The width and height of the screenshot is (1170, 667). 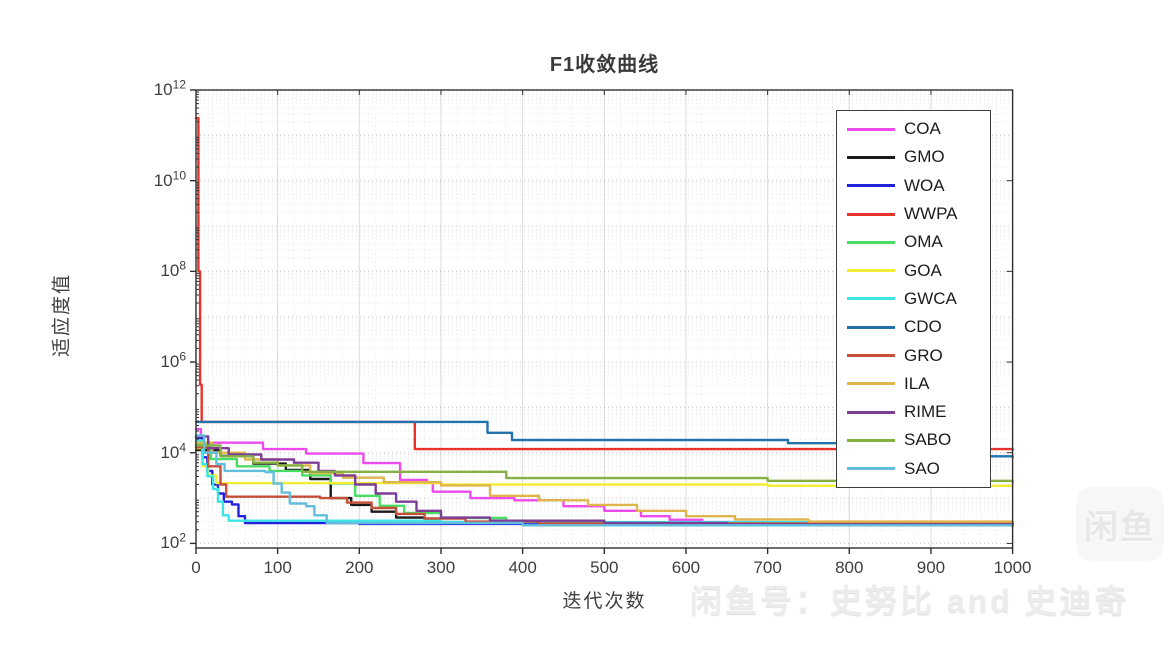 I want to click on y-tick-label-1e2: 10², so click(x=173, y=541).